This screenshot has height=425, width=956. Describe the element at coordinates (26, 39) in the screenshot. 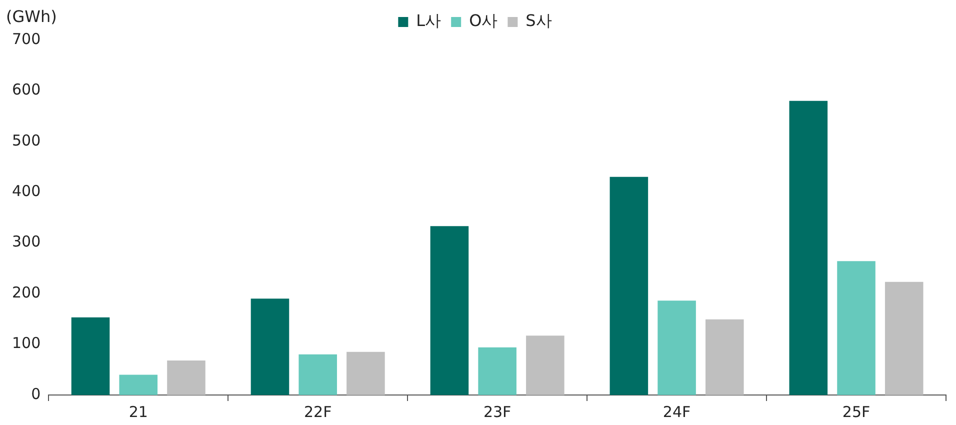

I see `y-tick-label: 700` at that location.